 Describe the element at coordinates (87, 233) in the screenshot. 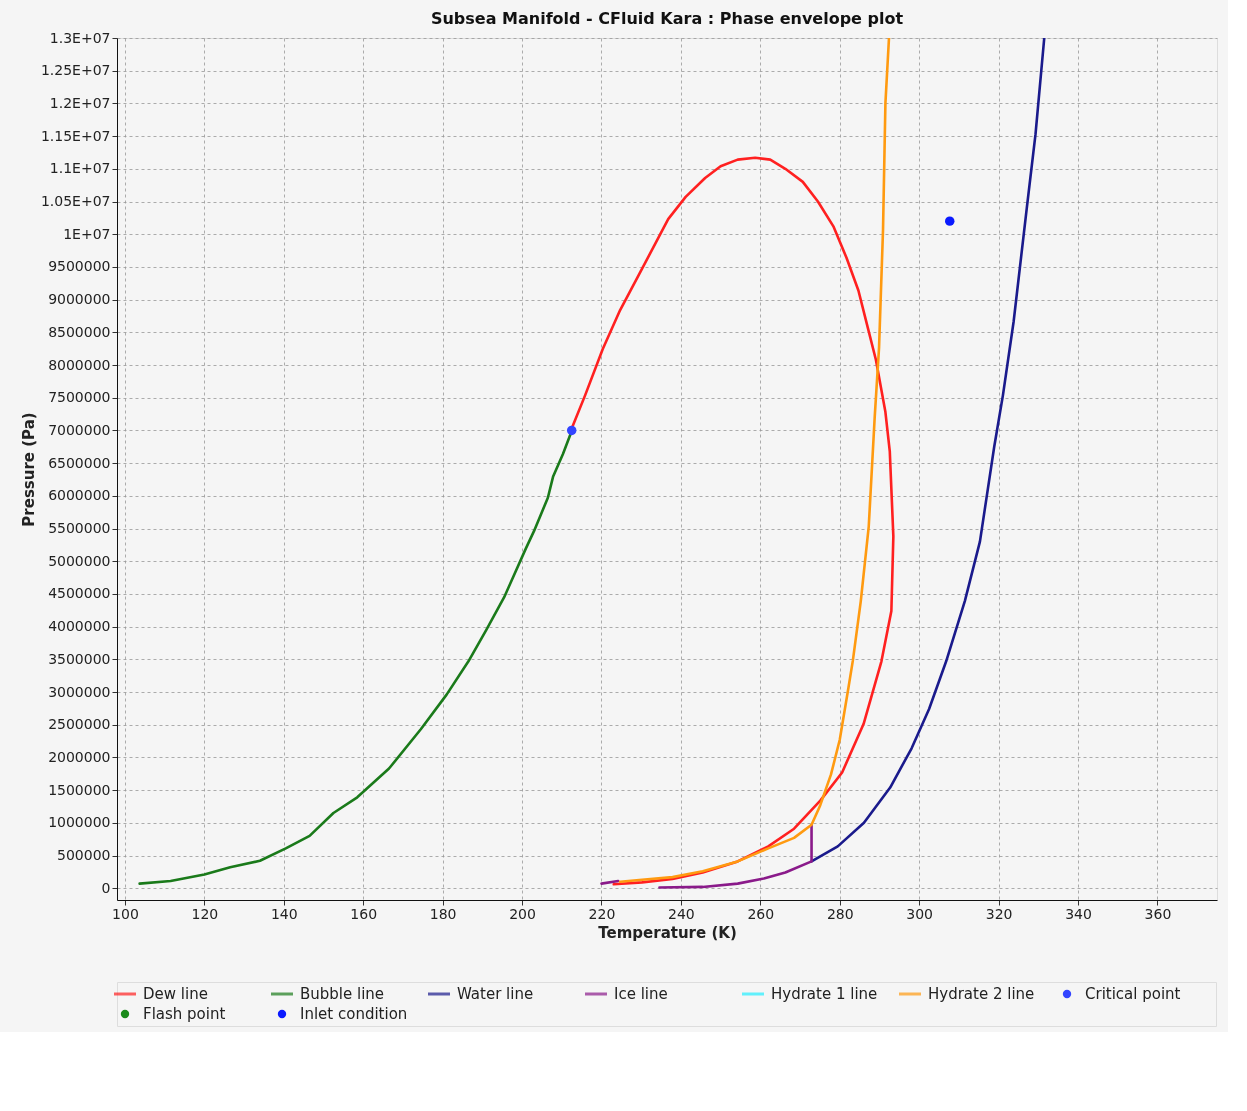

I see `y-tick-label: 1E+07` at that location.